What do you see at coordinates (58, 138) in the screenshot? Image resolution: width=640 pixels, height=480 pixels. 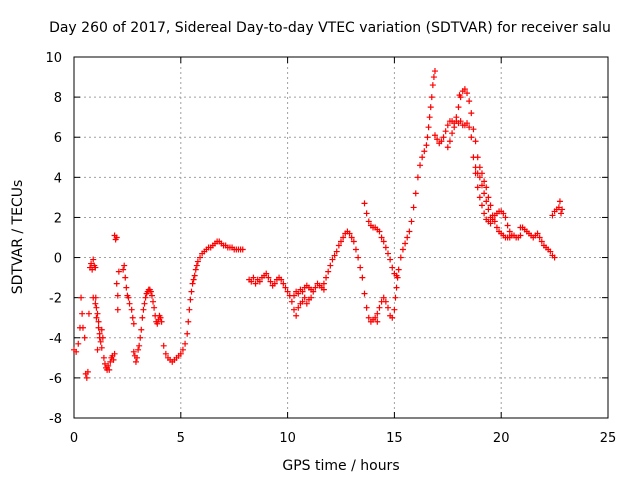 I see `y-tick-label: 6` at bounding box center [58, 138].